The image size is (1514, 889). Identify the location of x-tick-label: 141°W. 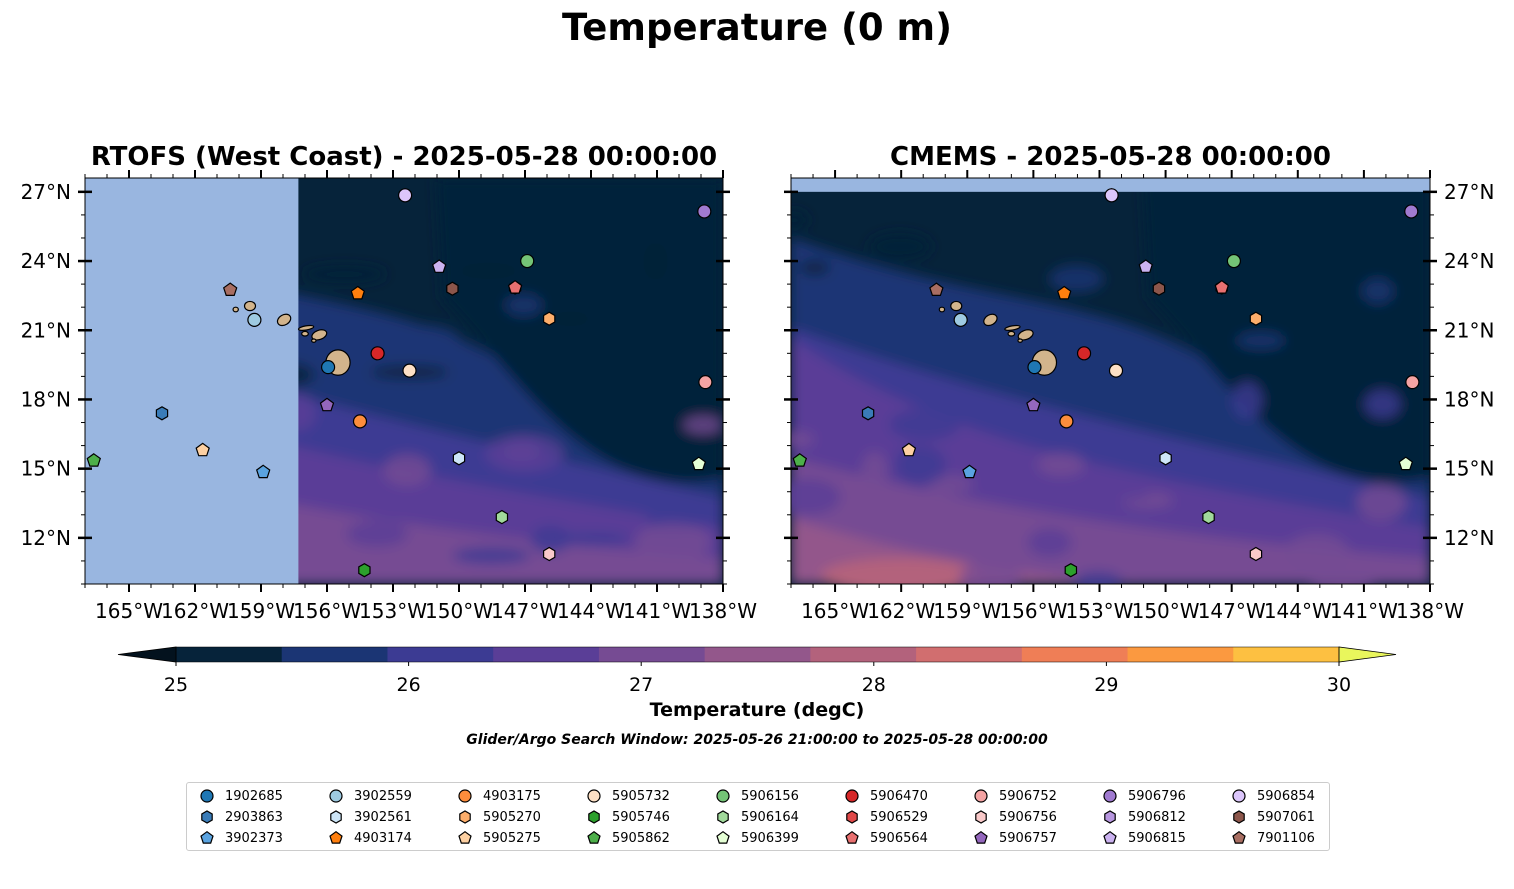
(657, 611).